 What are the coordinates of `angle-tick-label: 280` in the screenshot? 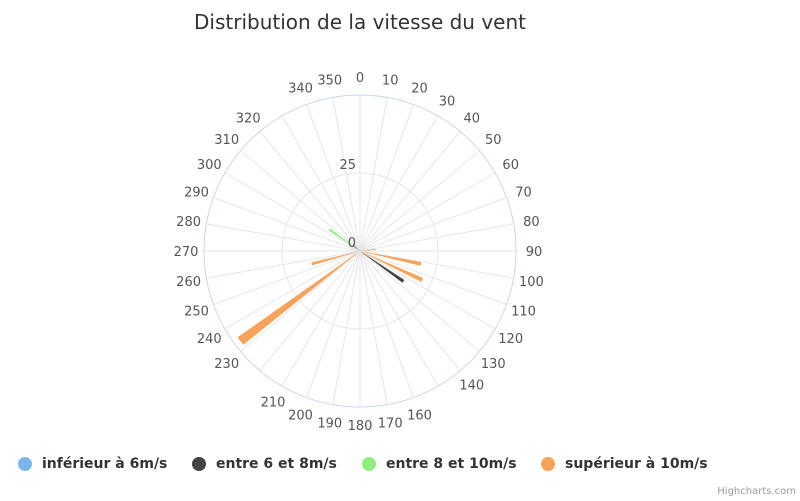 It's located at (188, 222).